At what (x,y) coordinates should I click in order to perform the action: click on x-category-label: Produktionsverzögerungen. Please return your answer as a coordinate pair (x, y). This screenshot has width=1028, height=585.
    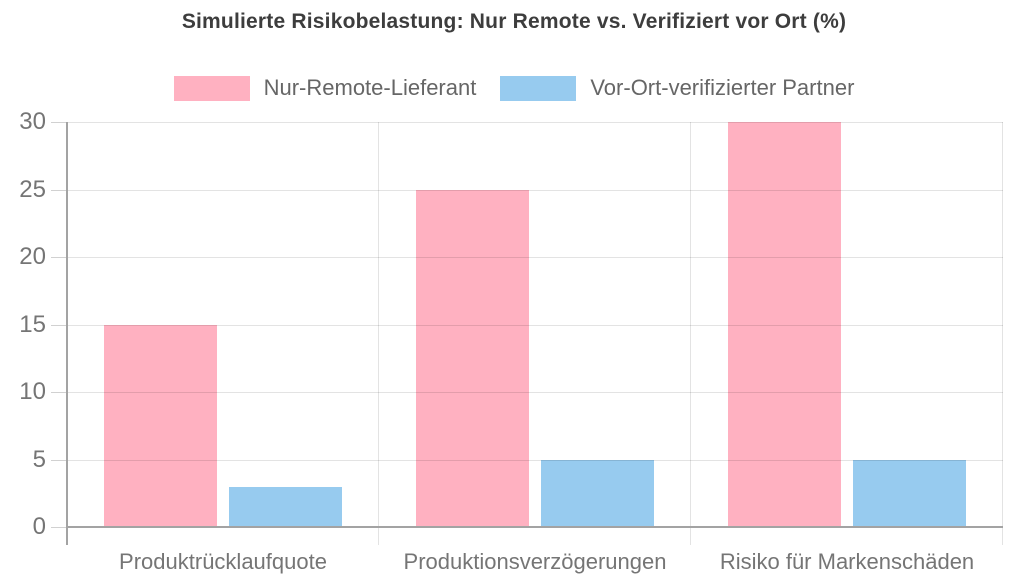
    Looking at the image, I should click on (535, 561).